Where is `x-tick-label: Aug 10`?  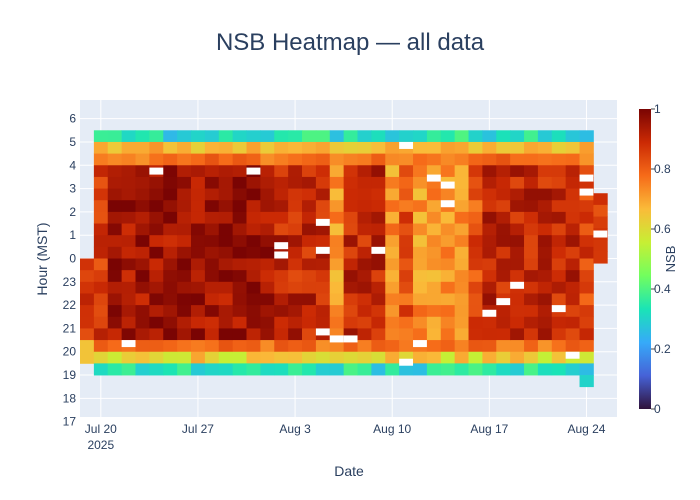
x-tick-label: Aug 10 is located at coordinates (392, 429).